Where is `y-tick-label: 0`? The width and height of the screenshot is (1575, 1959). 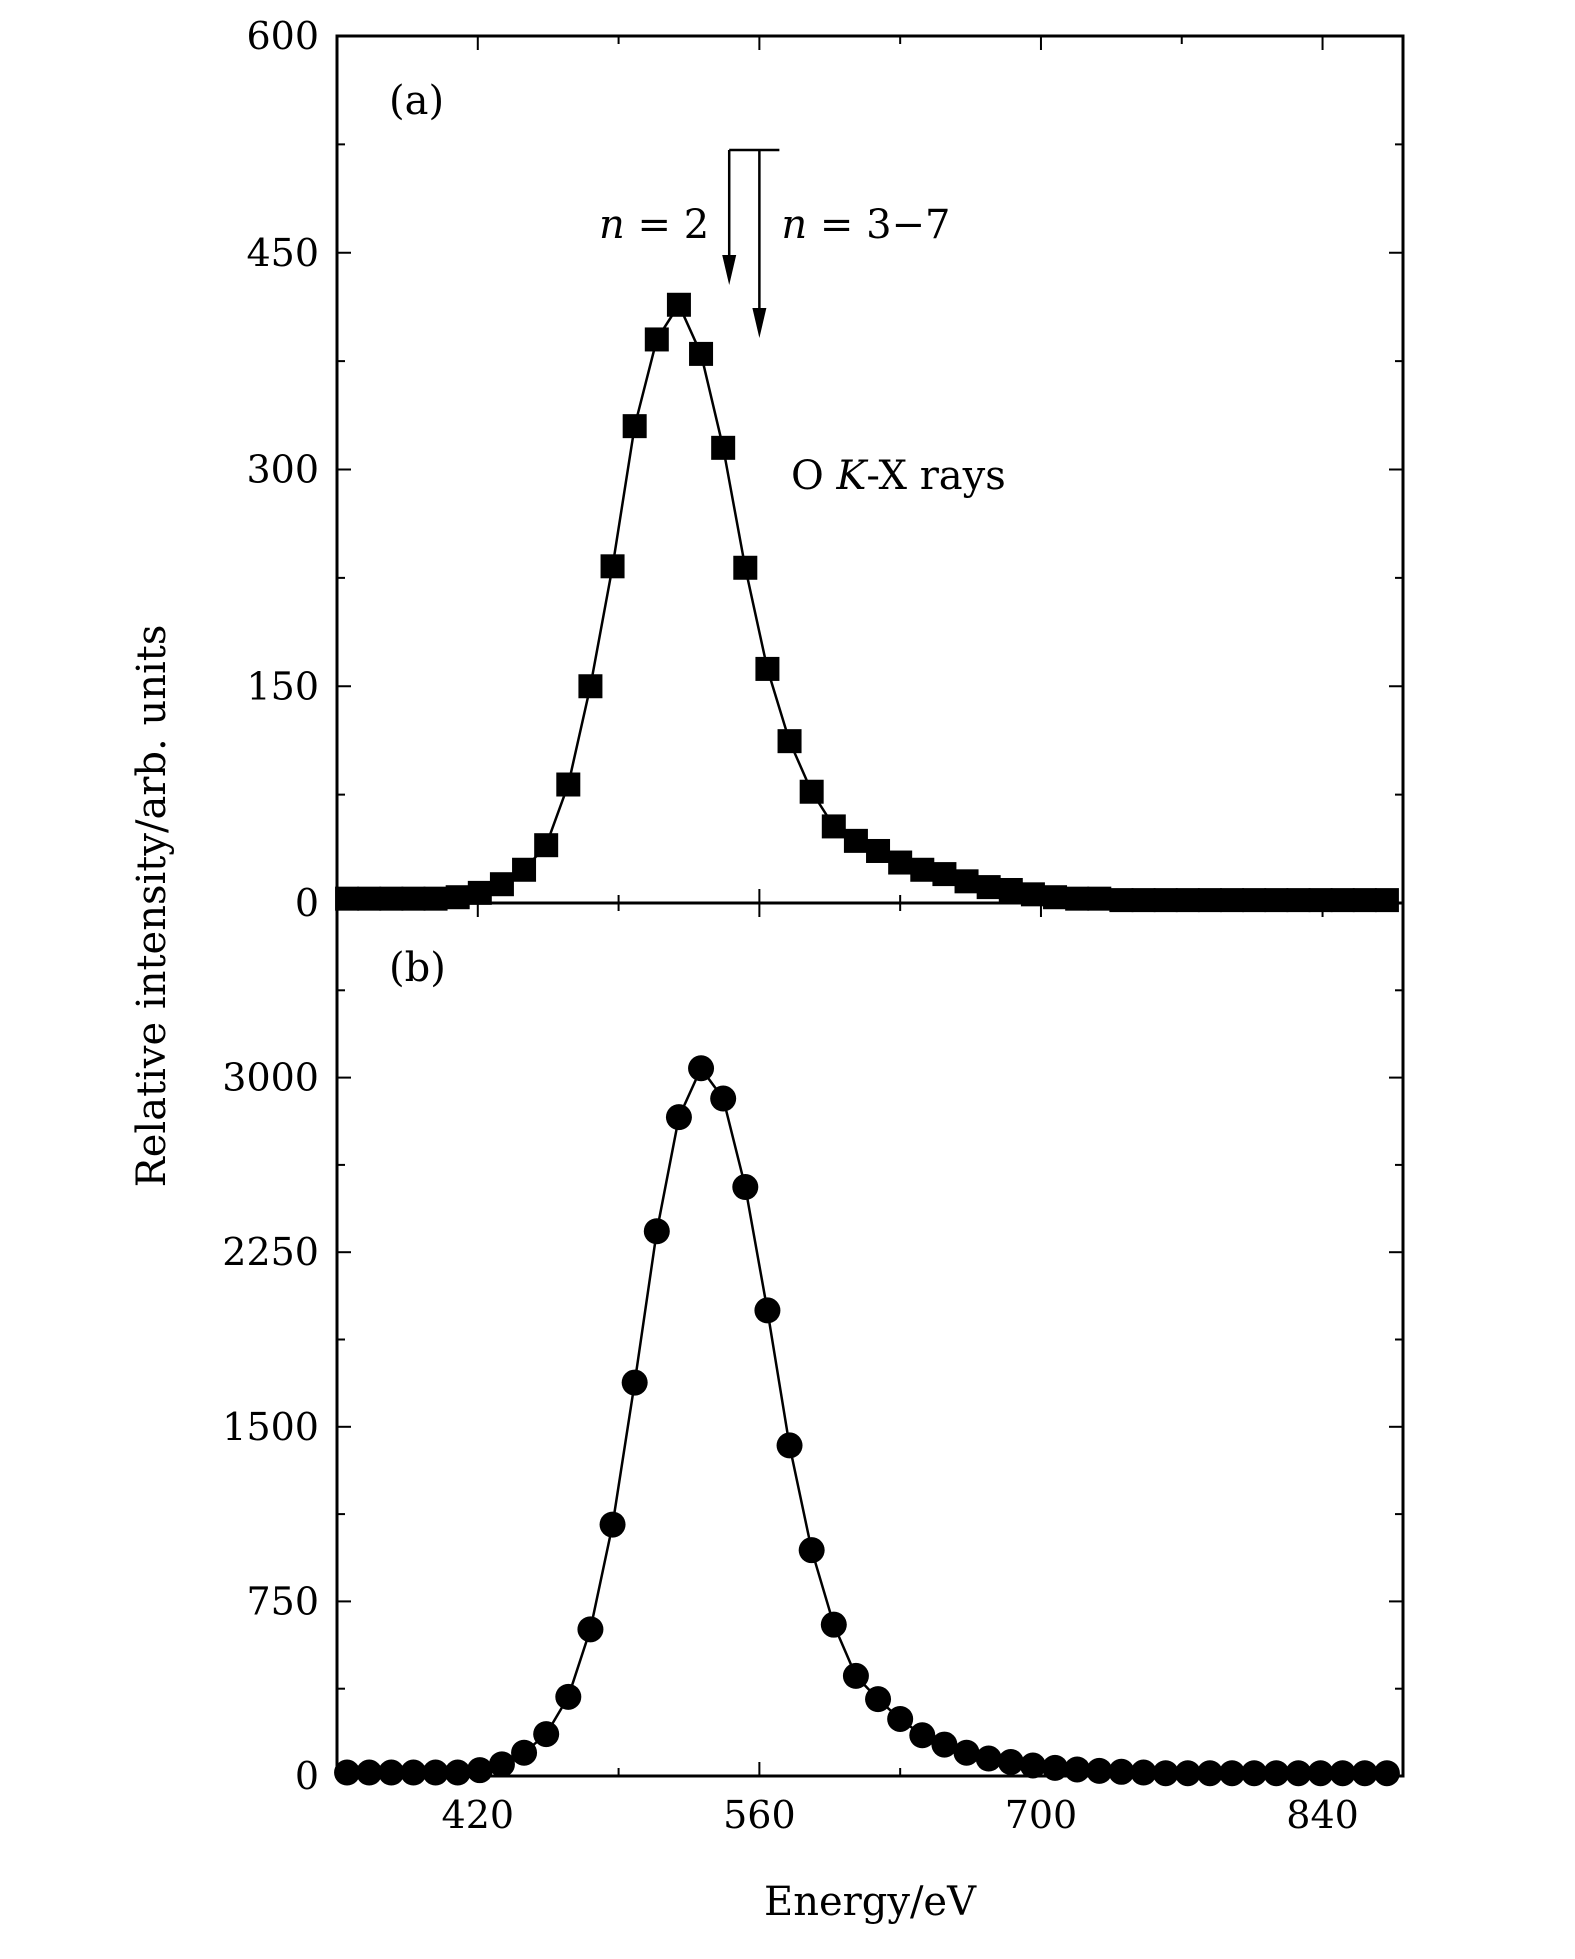 y-tick-label: 0 is located at coordinates (307, 1776).